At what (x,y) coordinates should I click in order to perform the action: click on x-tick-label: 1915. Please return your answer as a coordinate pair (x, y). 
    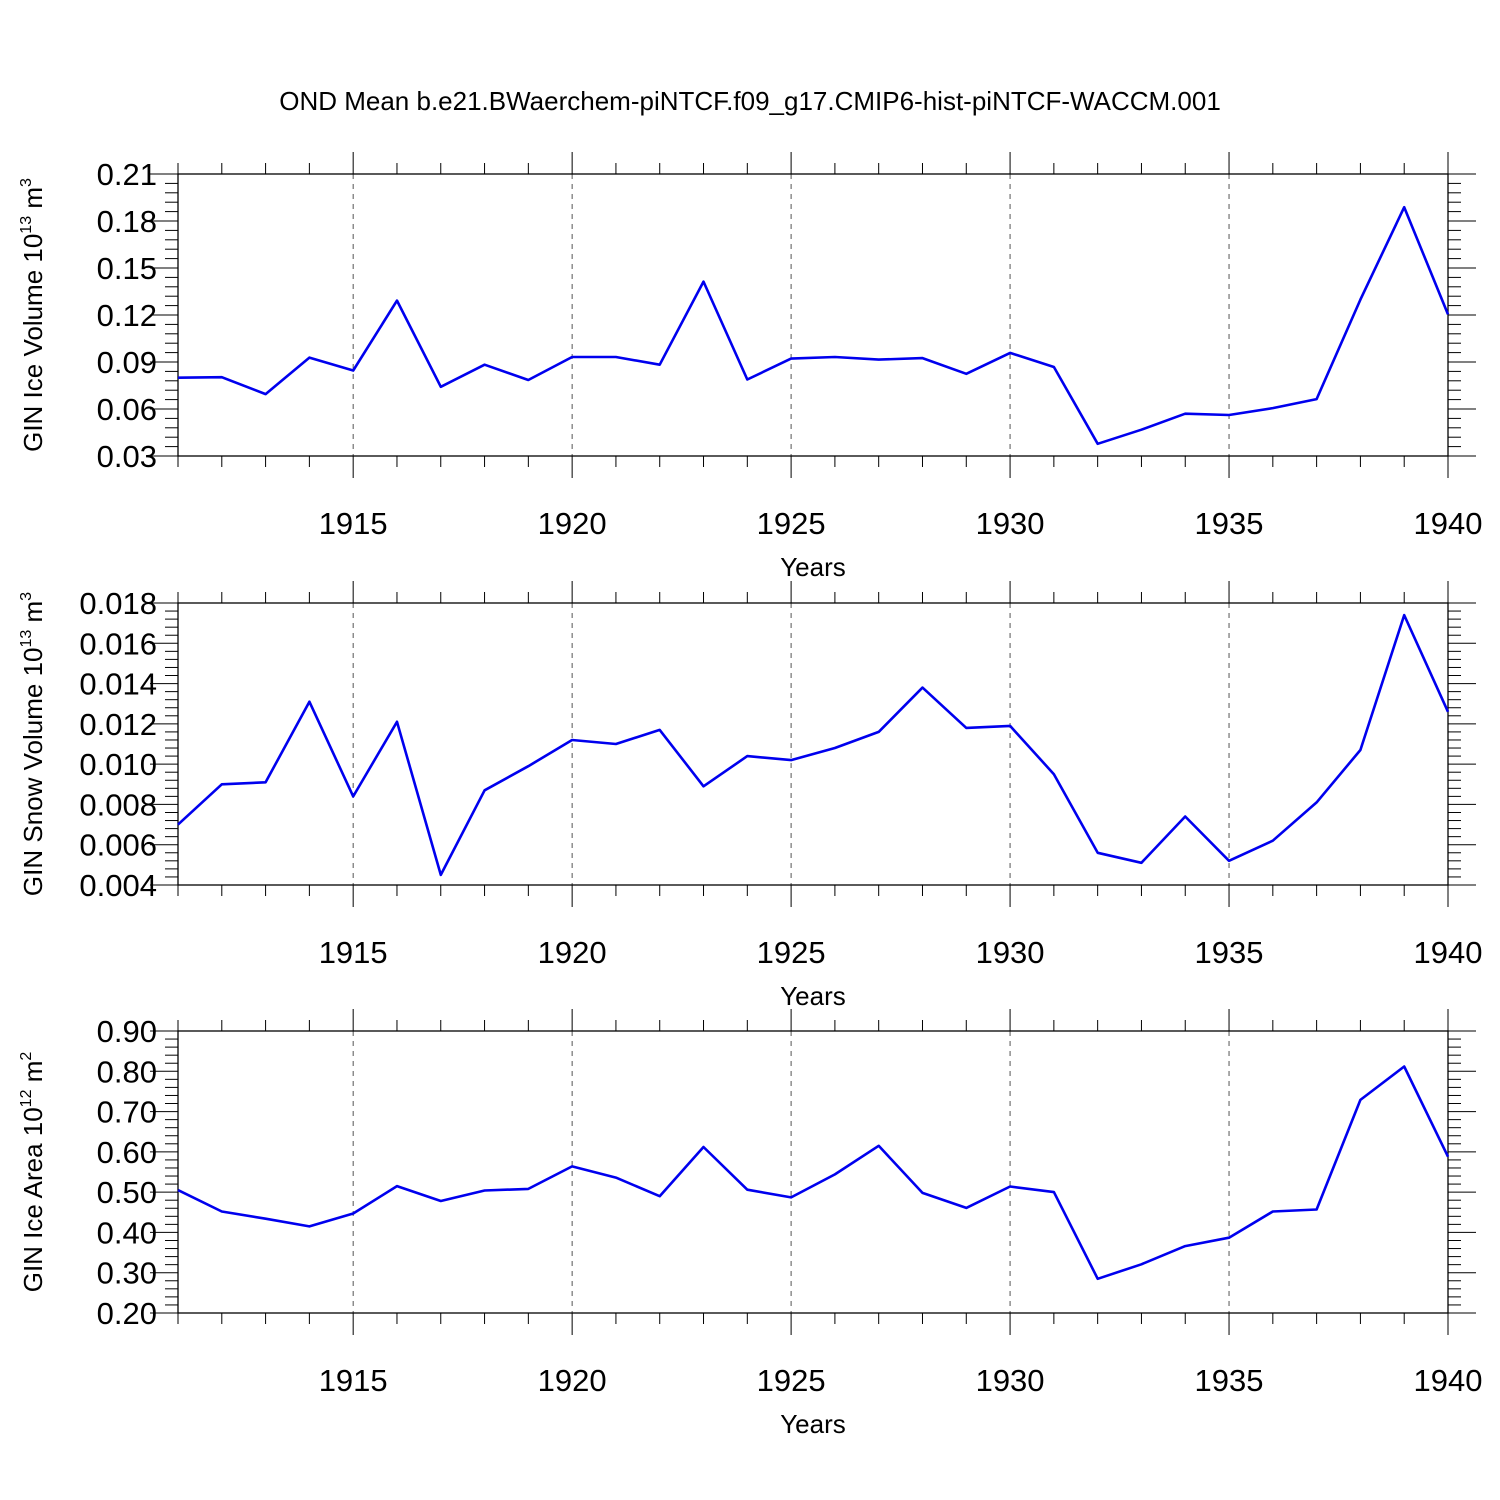
    Looking at the image, I should click on (353, 523).